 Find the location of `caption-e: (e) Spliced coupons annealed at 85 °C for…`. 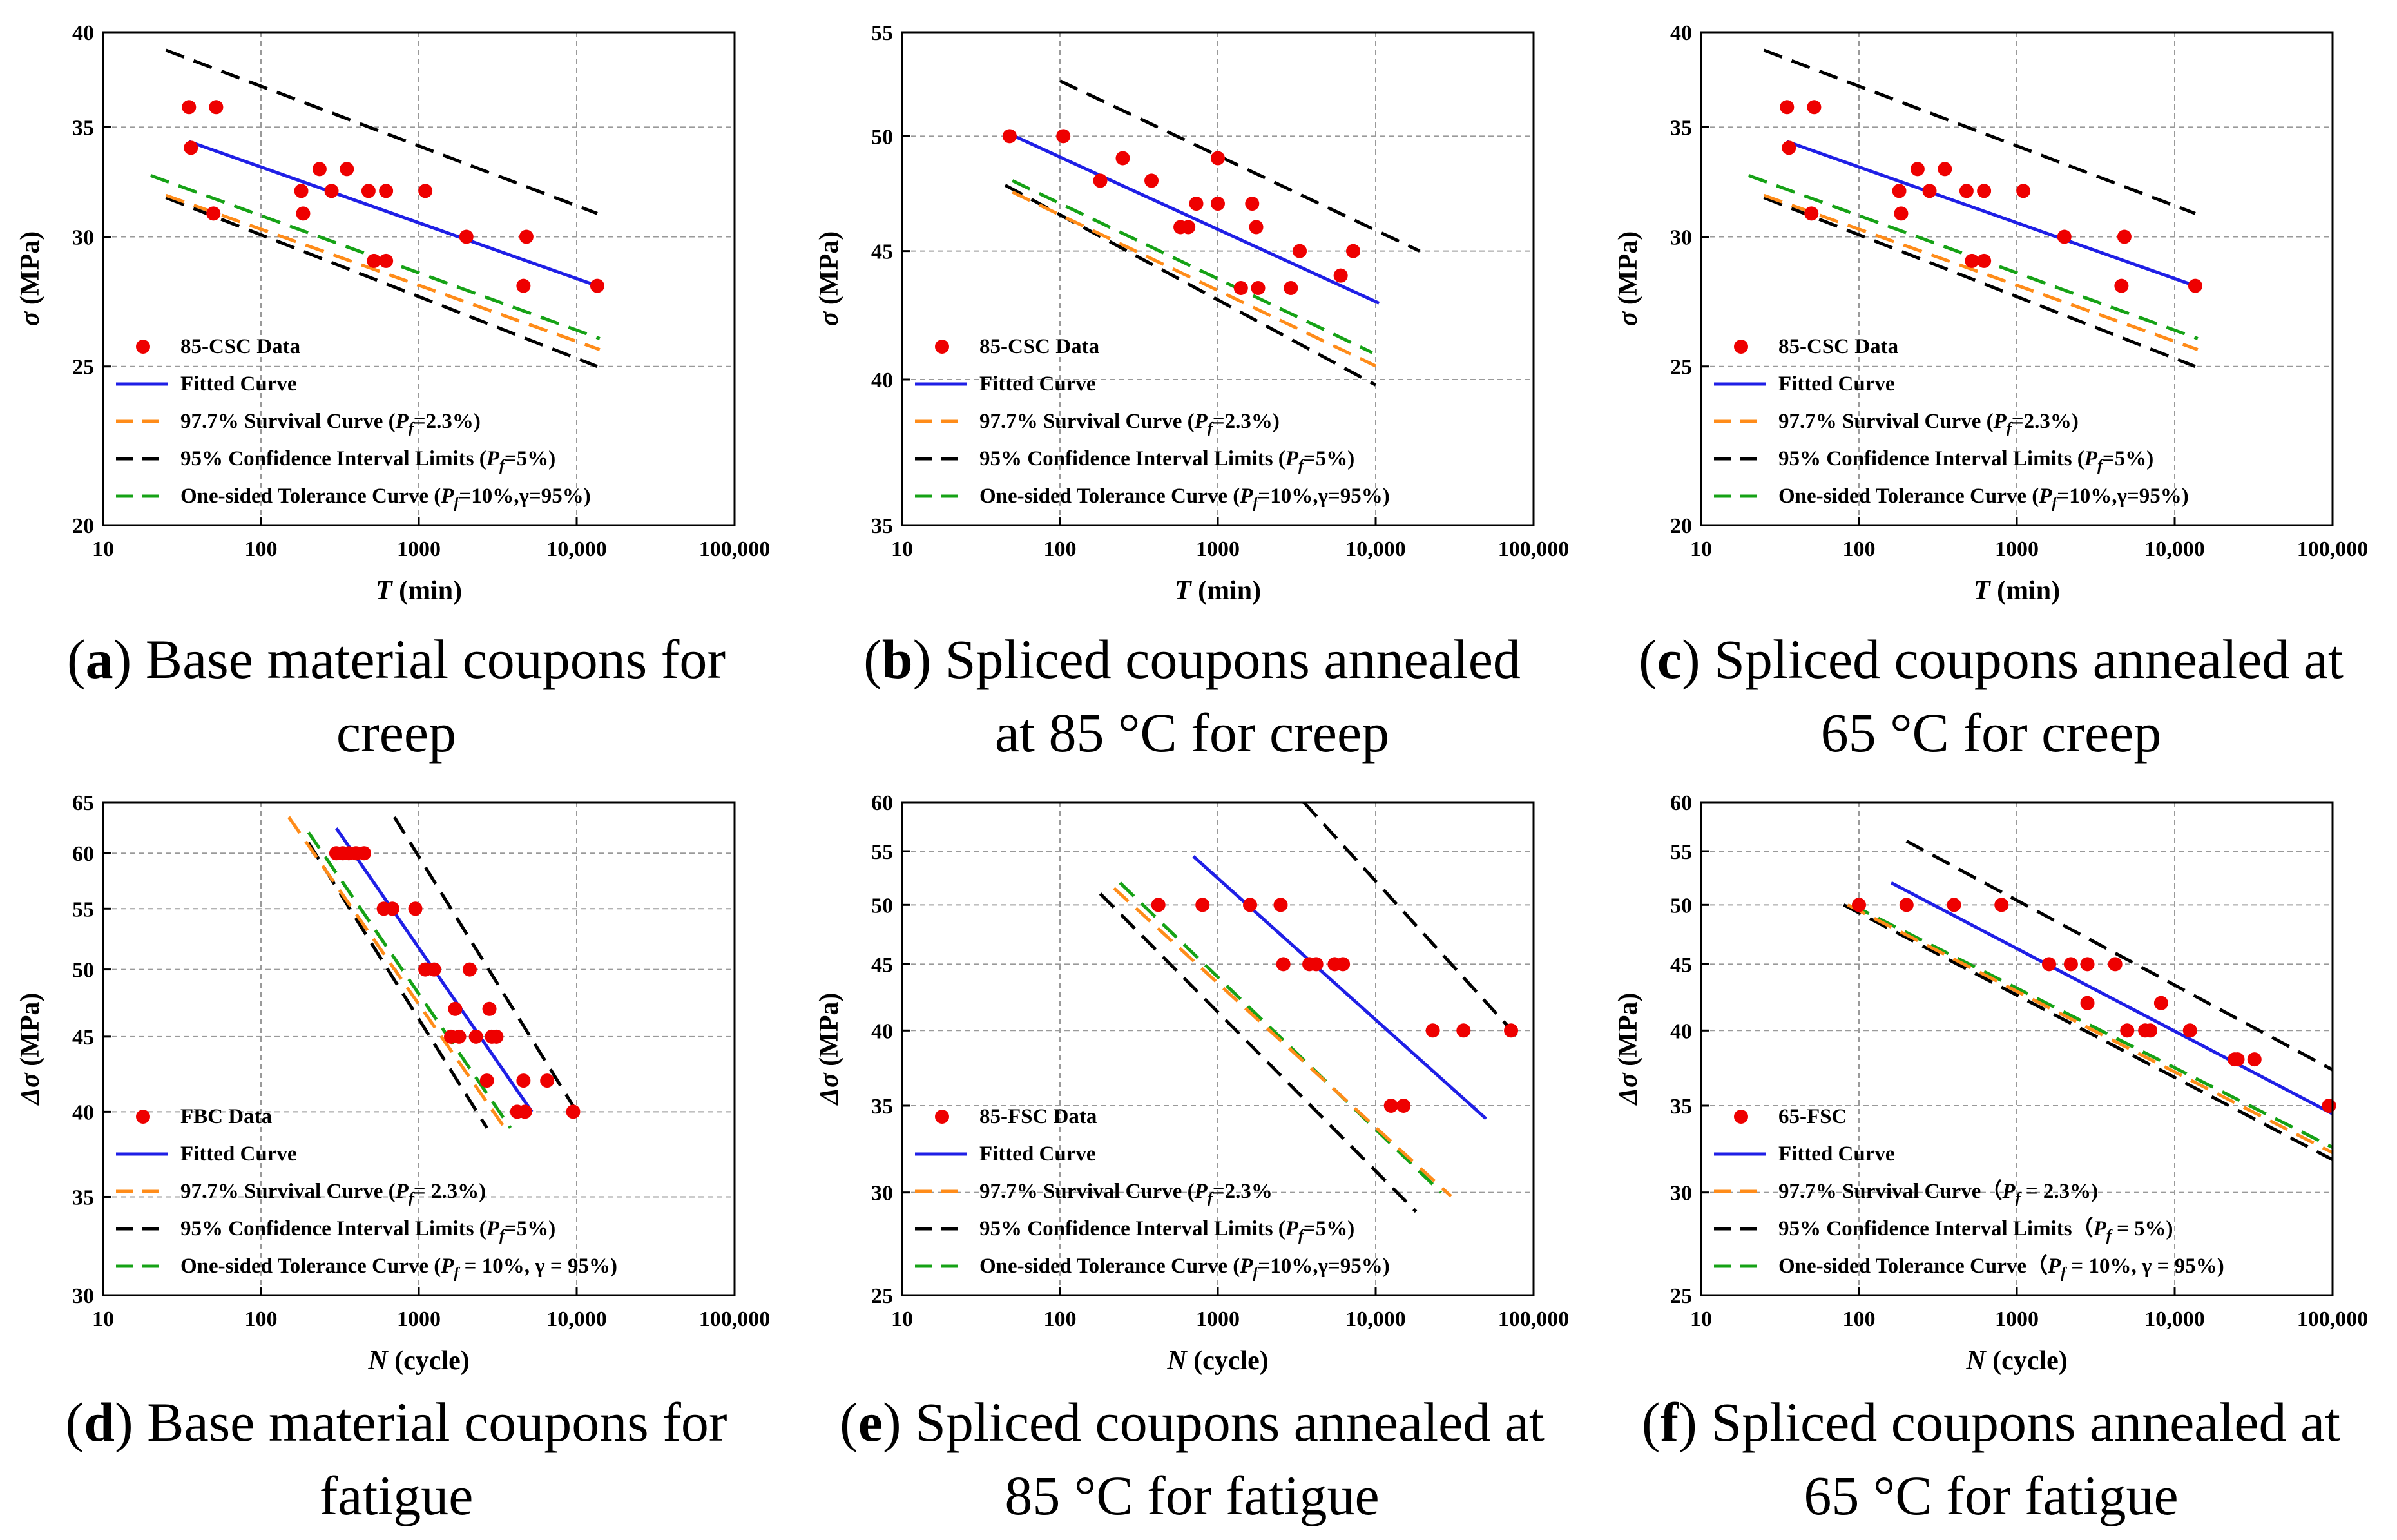

caption-e: (e) Spliced coupons annealed at 85 °C for… is located at coordinates (1193, 1458).